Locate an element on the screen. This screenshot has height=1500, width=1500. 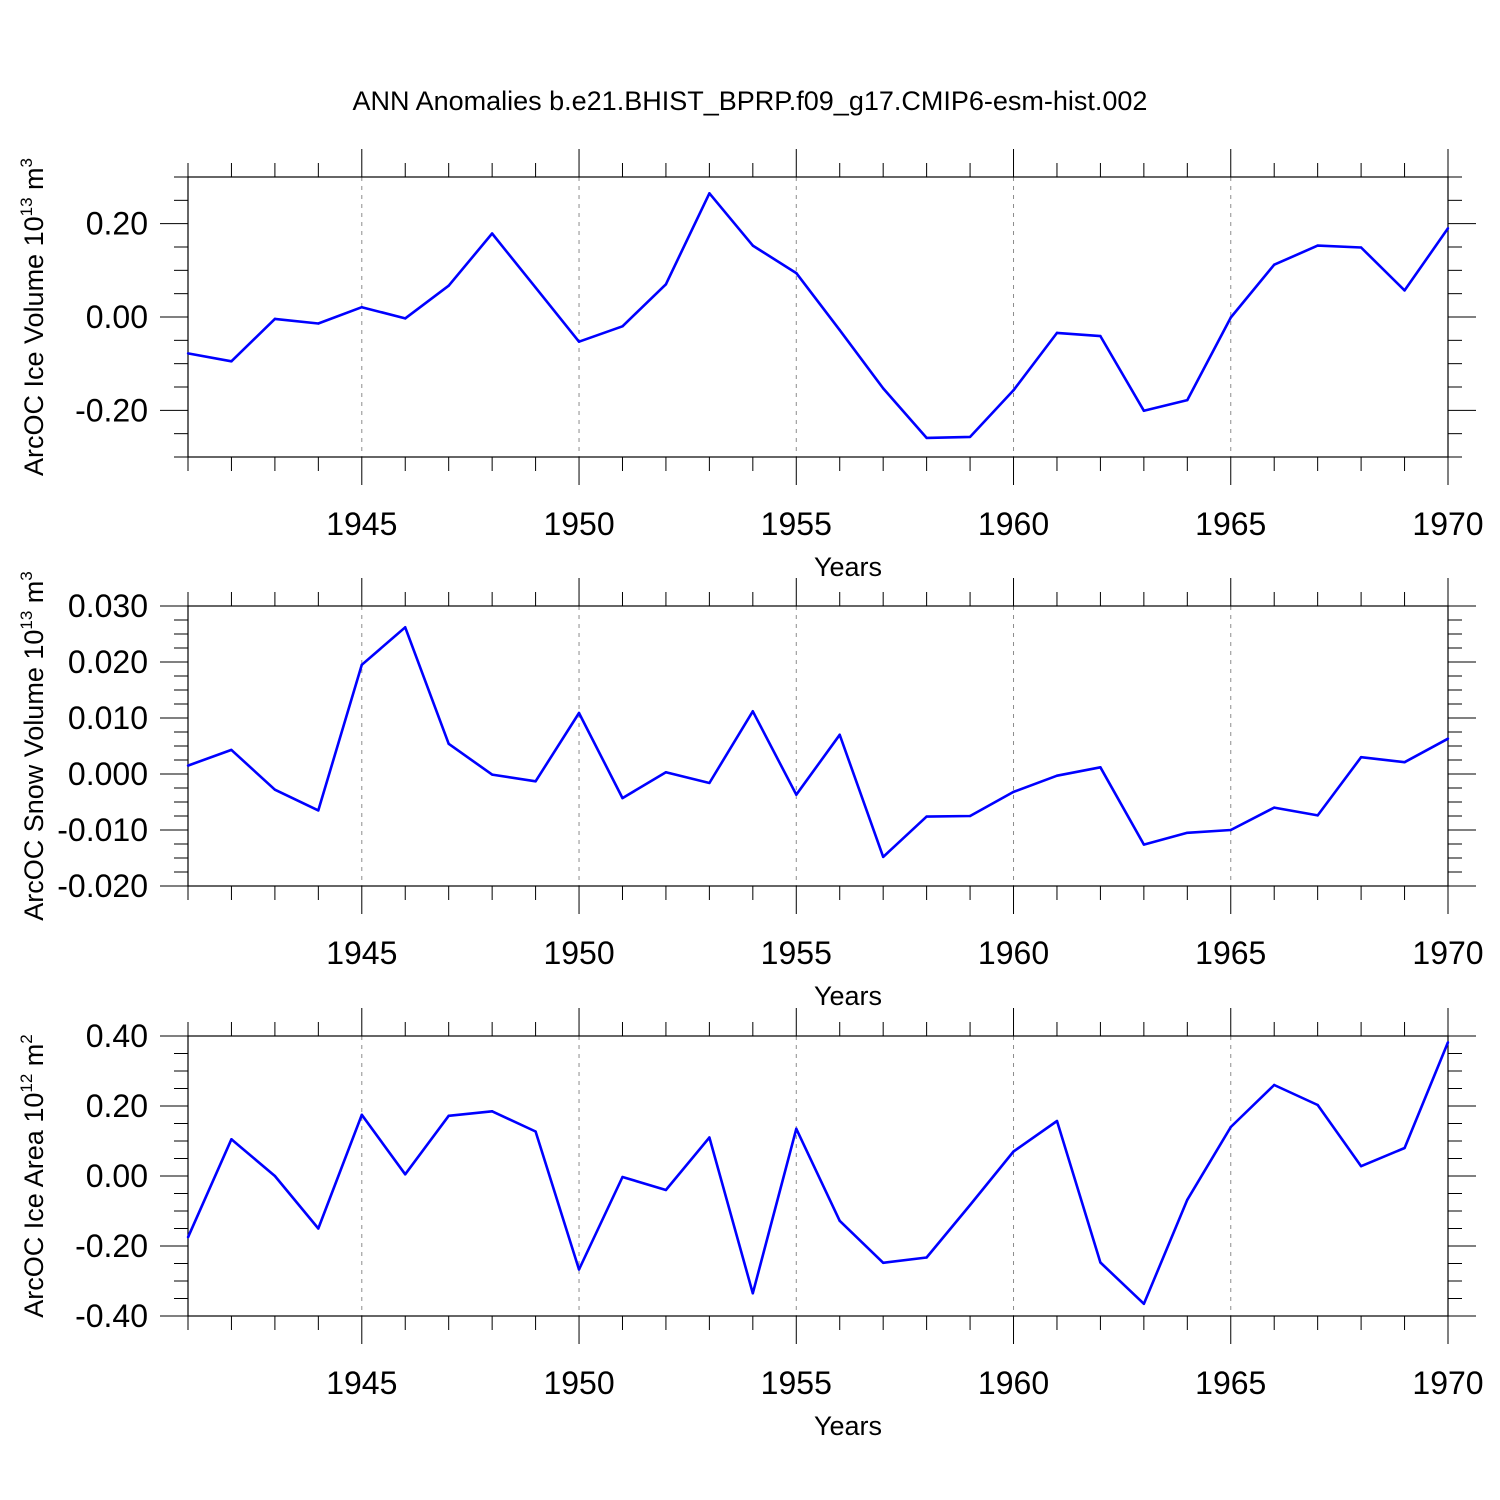
ice-area-series-line is located at coordinates (818, 1173).